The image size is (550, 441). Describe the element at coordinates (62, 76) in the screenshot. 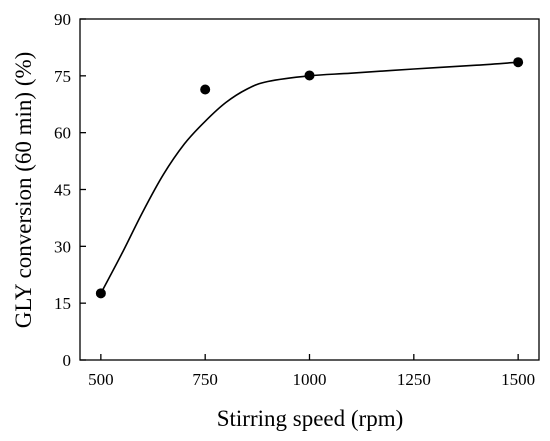

I see `y-tick-label: 75` at that location.